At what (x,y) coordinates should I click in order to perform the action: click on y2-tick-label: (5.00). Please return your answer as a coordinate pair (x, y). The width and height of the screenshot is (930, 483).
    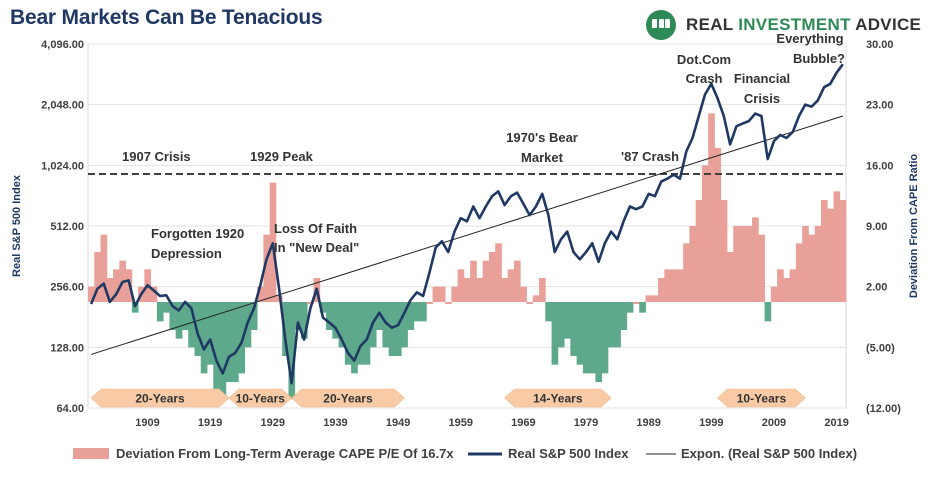
    Looking at the image, I should click on (880, 348).